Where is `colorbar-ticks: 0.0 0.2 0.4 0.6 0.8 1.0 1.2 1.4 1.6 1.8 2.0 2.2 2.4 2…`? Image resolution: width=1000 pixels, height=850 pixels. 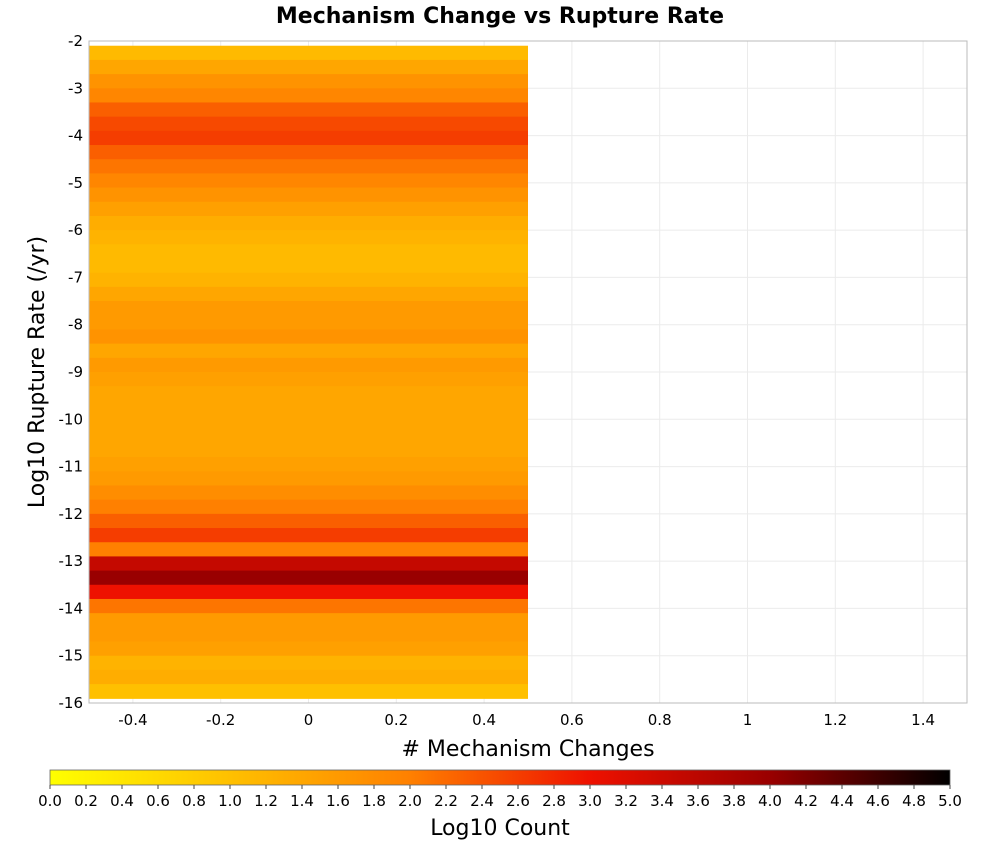
colorbar-ticks: 0.0 0.2 0.4 0.6 0.8 1.0 1.2 1.4 1.6 1.8 2.0 2.2 2.4 2… is located at coordinates (500, 797).